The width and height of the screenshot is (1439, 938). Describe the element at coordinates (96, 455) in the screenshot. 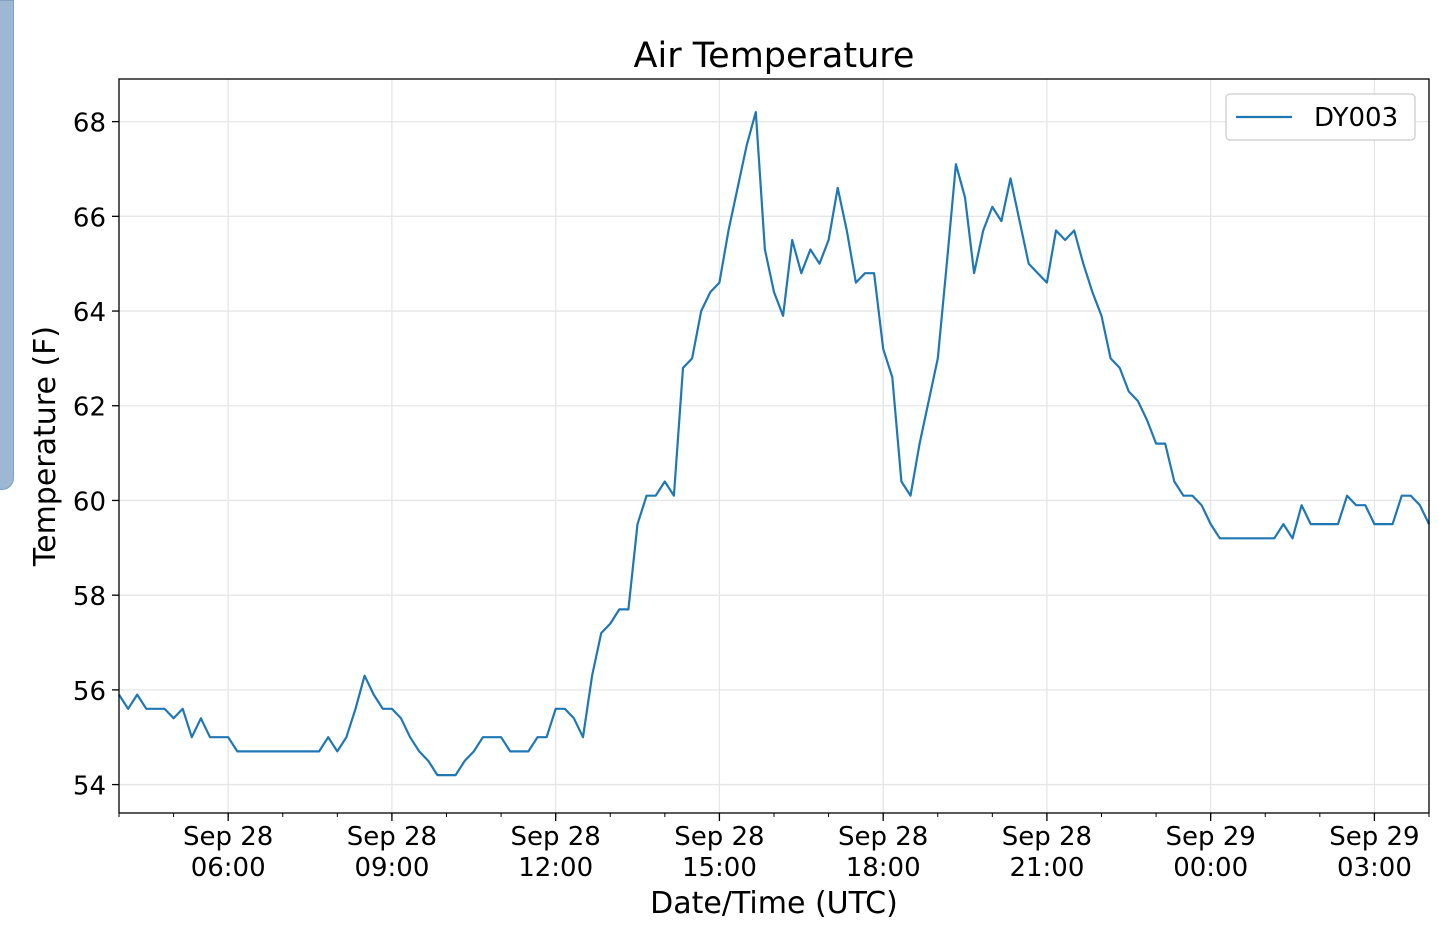

I see `y-axis-ticks: 54 56 58 60 62 64 66 68` at that location.